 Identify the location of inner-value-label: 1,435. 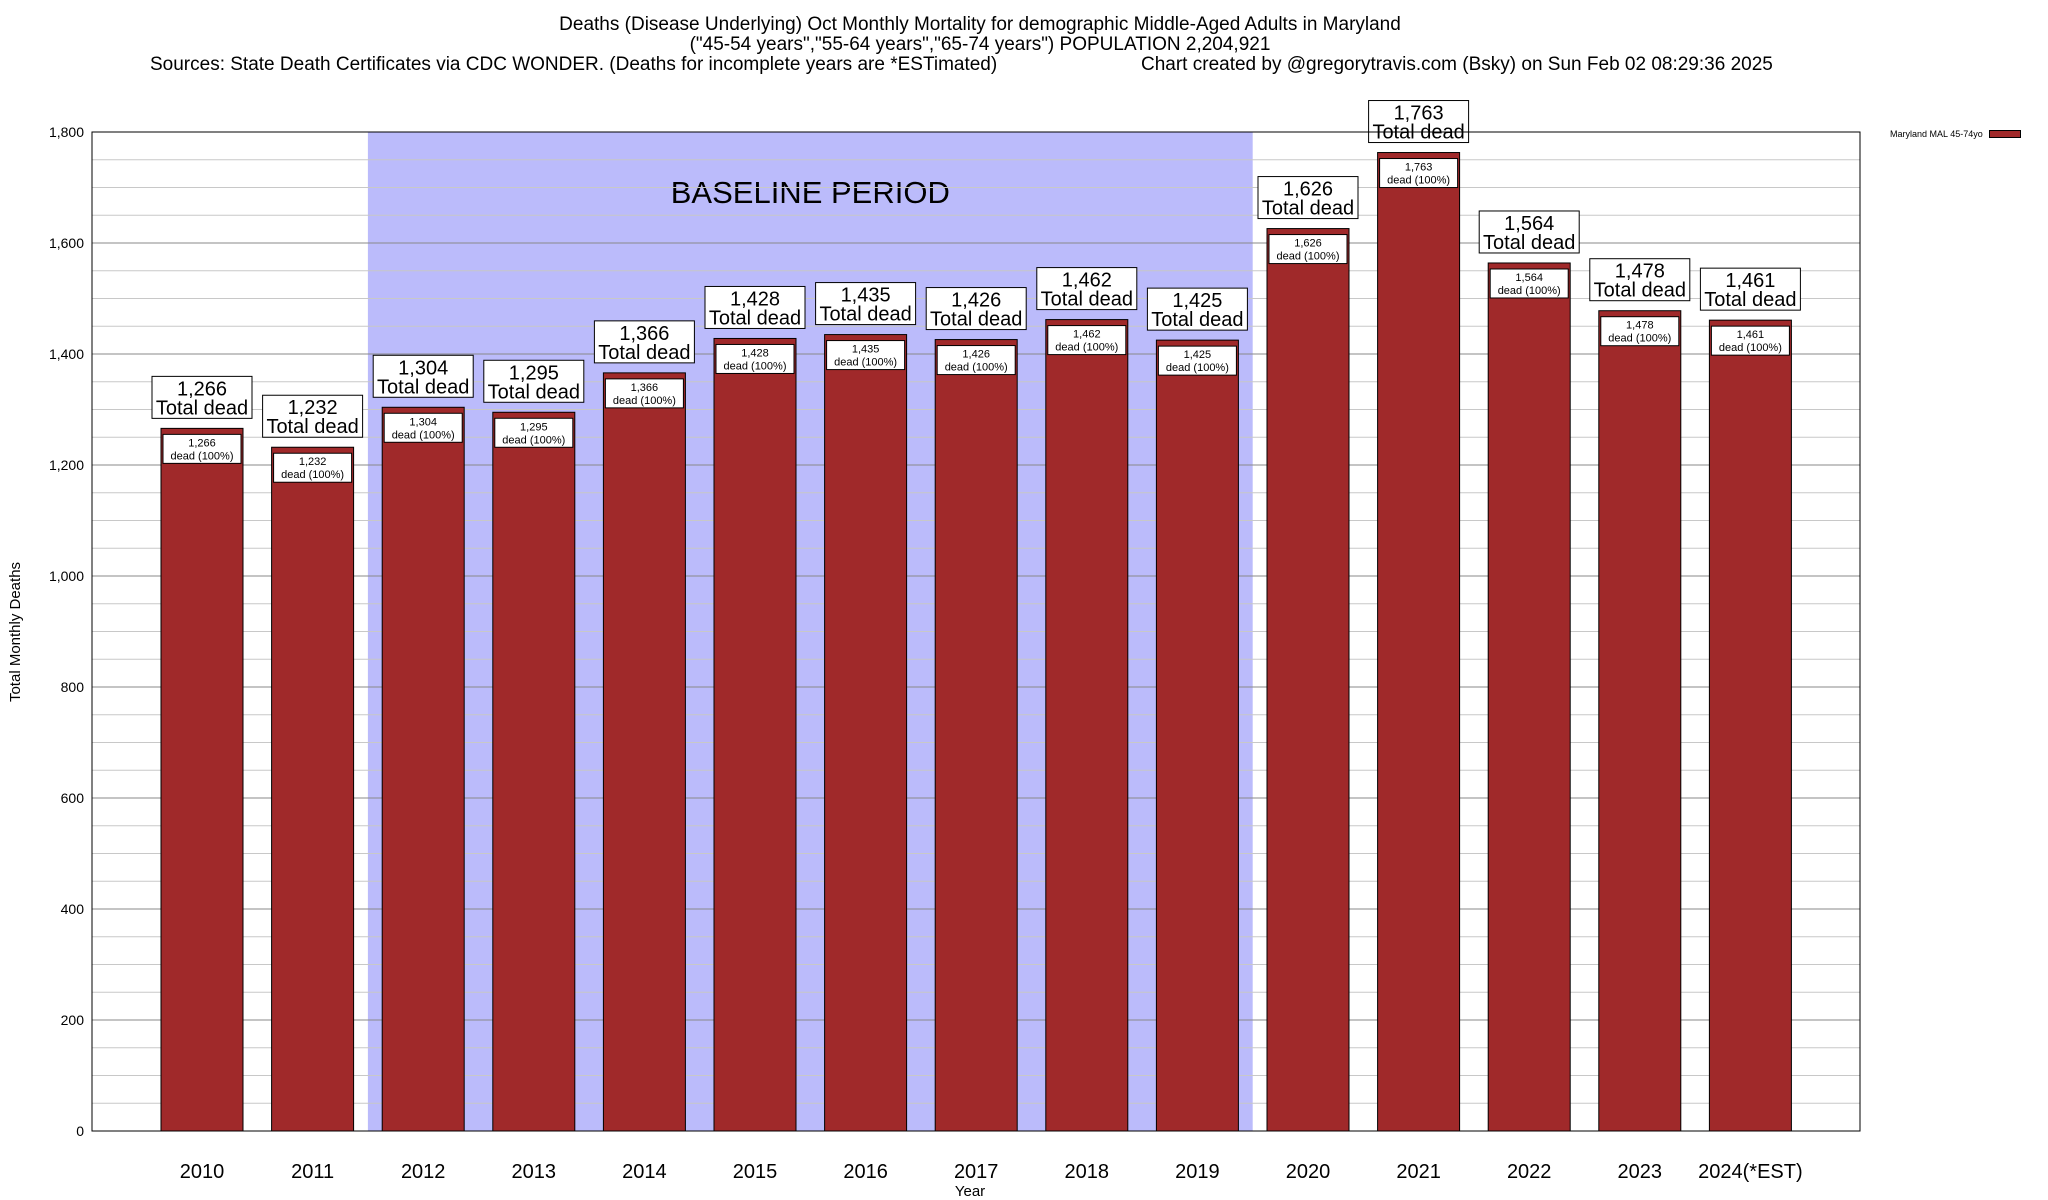
(866, 350).